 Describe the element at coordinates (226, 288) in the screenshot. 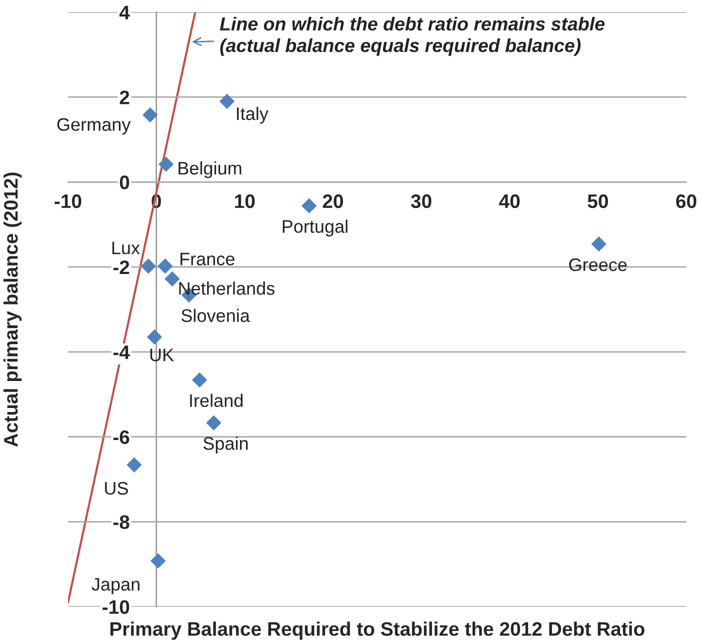

I see `annotation: Netherlands` at that location.